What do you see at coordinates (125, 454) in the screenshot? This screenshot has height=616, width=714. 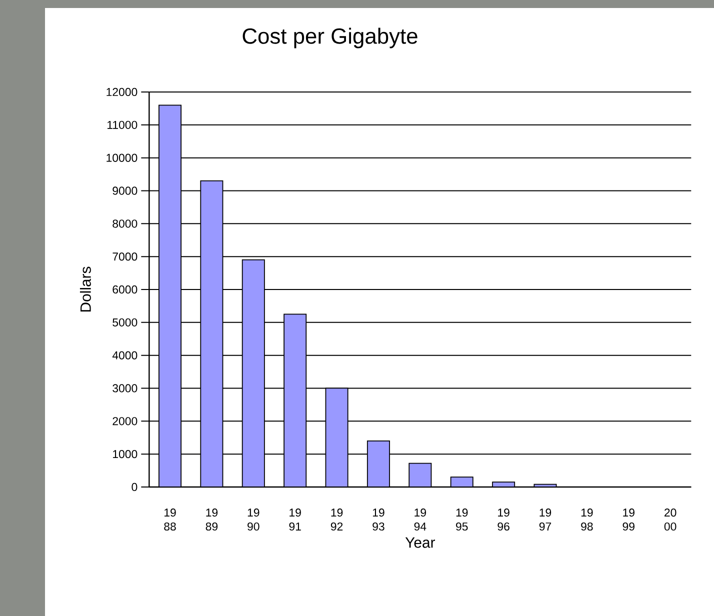 I see `y-tick-label: 1000` at bounding box center [125, 454].